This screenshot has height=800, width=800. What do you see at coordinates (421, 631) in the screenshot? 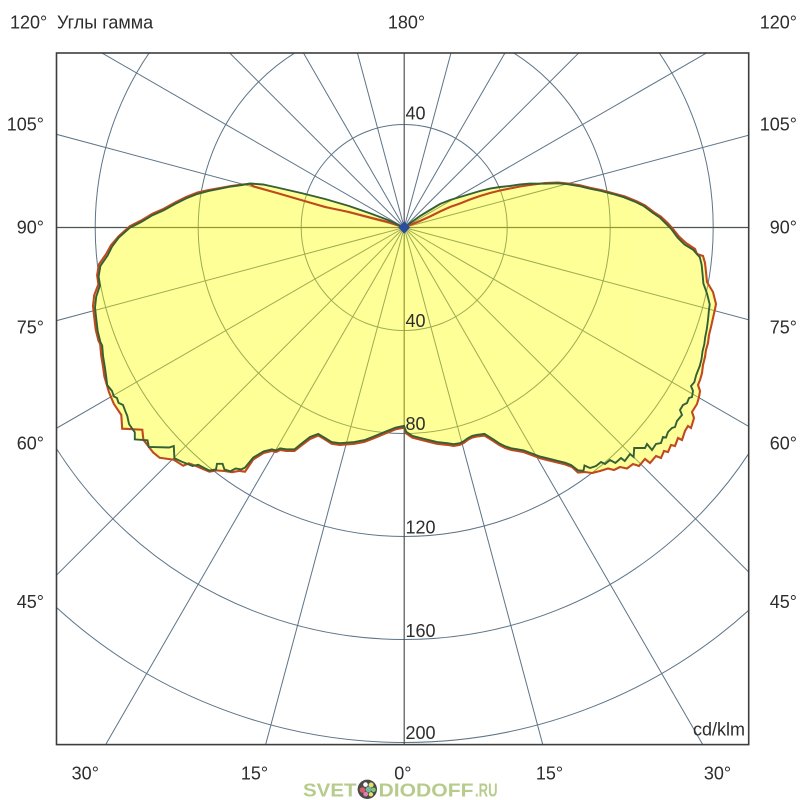
I see `svg-text: 160` at bounding box center [421, 631].